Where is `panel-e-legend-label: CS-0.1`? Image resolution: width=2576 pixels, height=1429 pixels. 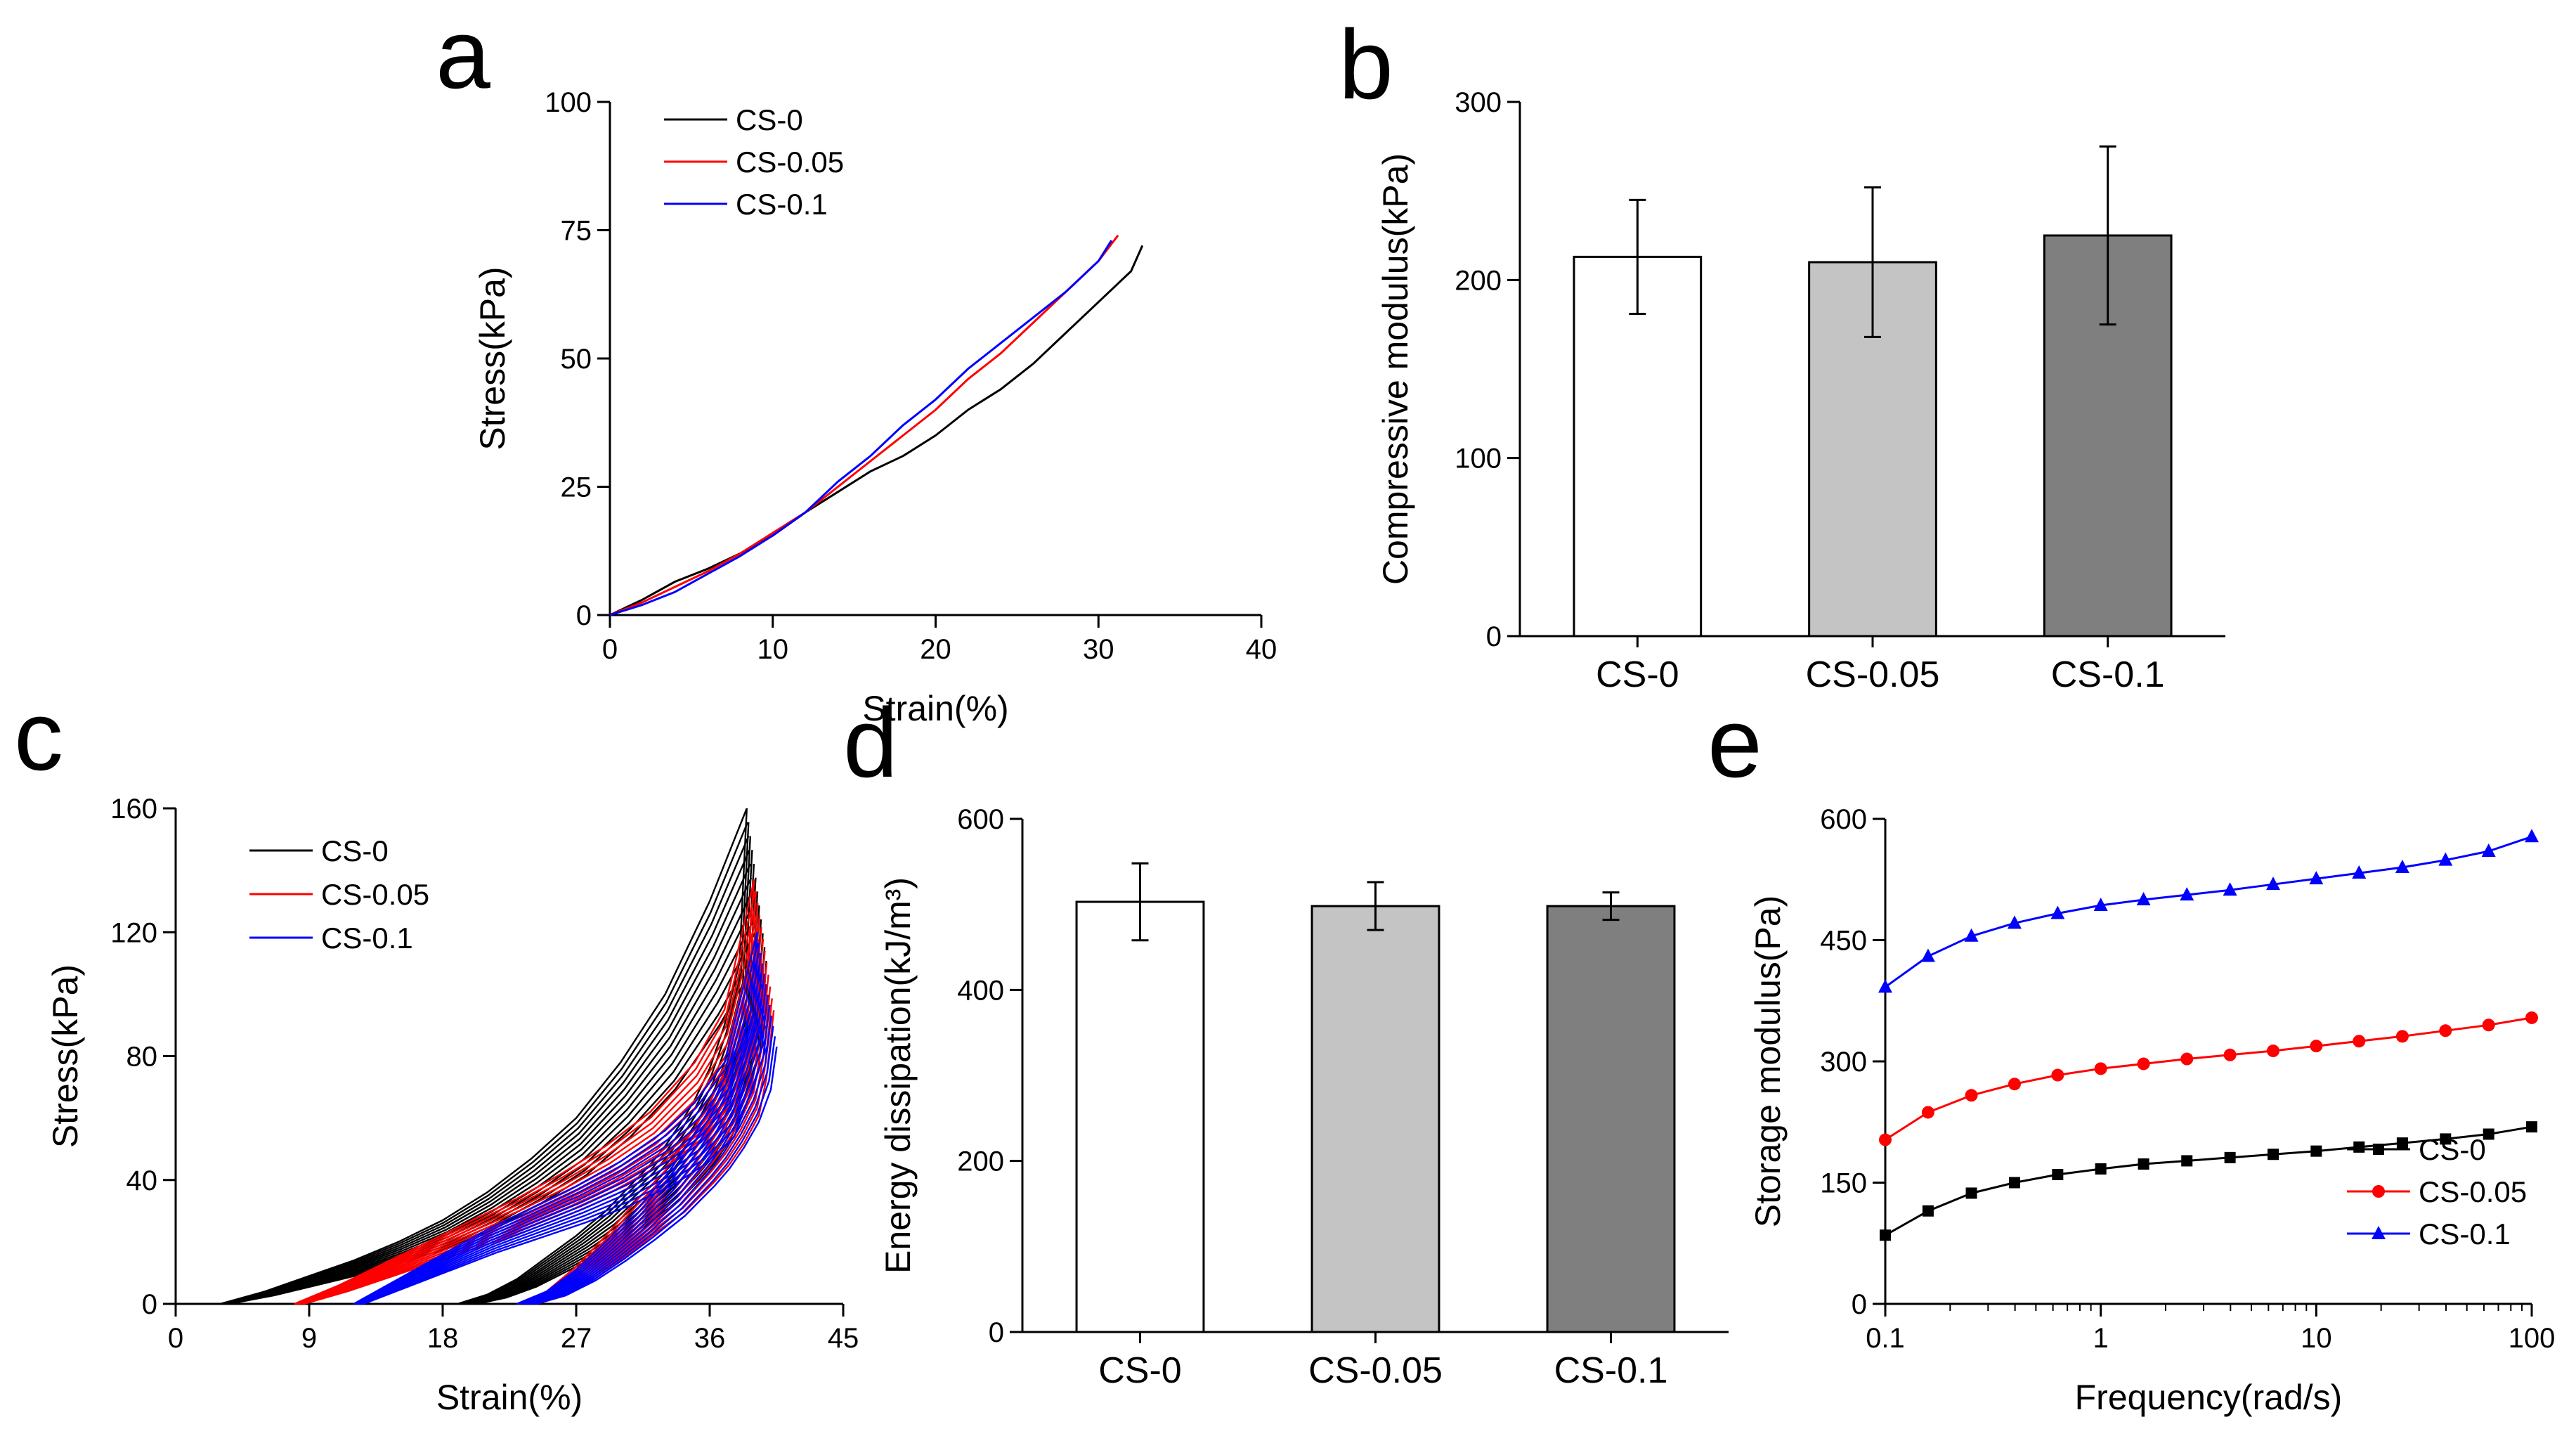
panel-e-legend-label: CS-0.1 is located at coordinates (2465, 1233).